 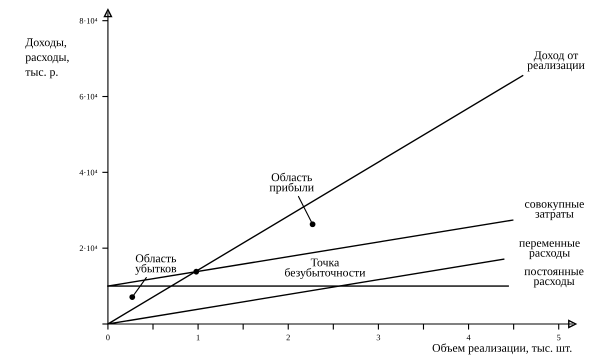 What do you see at coordinates (556, 61) in the screenshot?
I see `series-label: Доход от реализации` at bounding box center [556, 61].